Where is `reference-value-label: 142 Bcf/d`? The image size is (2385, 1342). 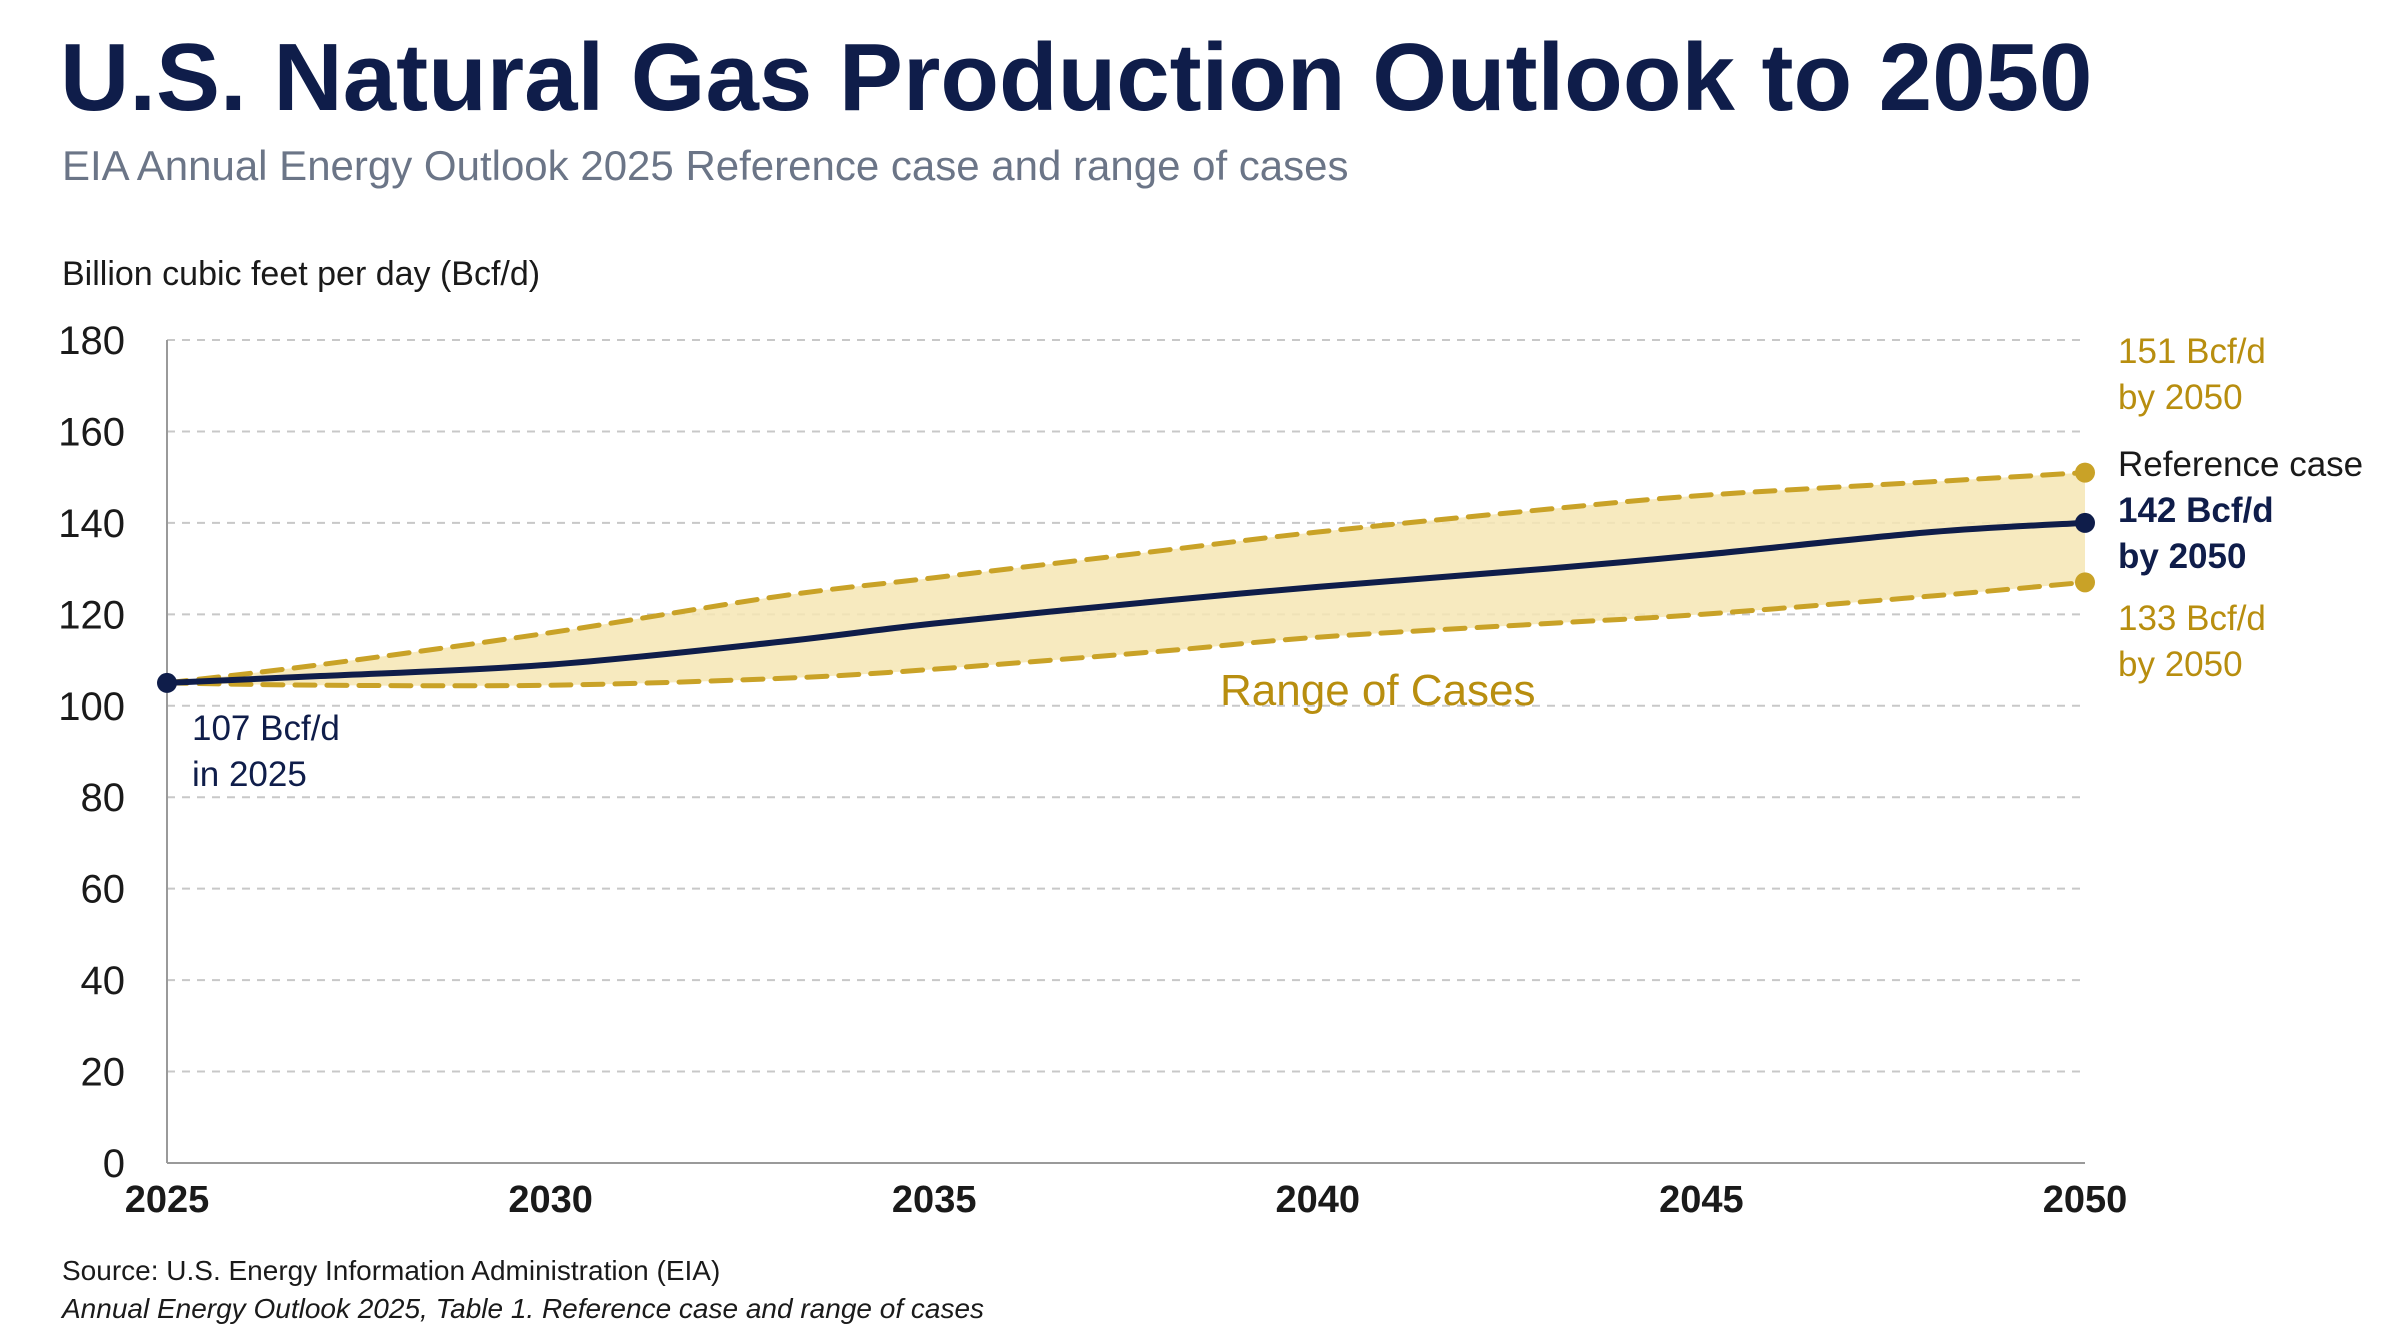
reference-value-label: 142 Bcf/d is located at coordinates (2196, 510).